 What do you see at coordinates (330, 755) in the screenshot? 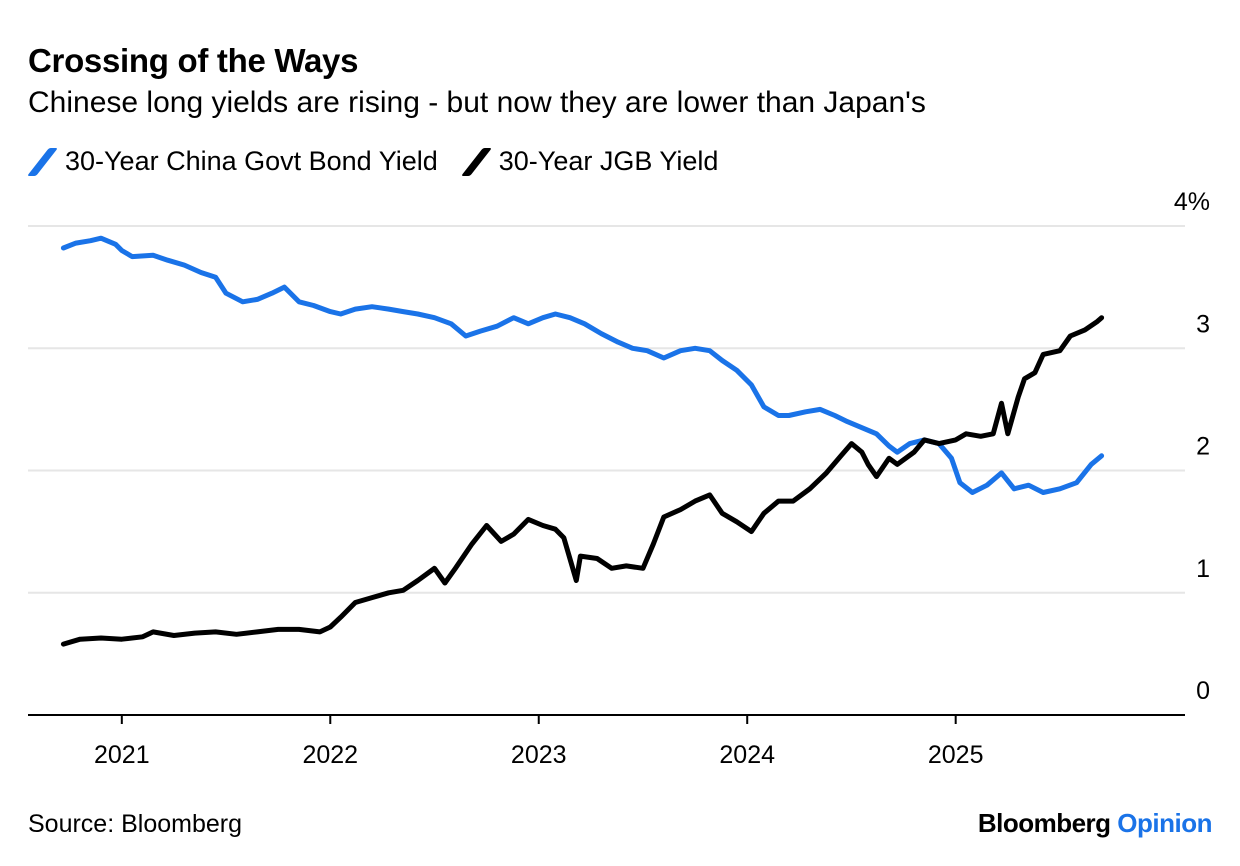
I see `x-tick-label-2022: 2022` at bounding box center [330, 755].